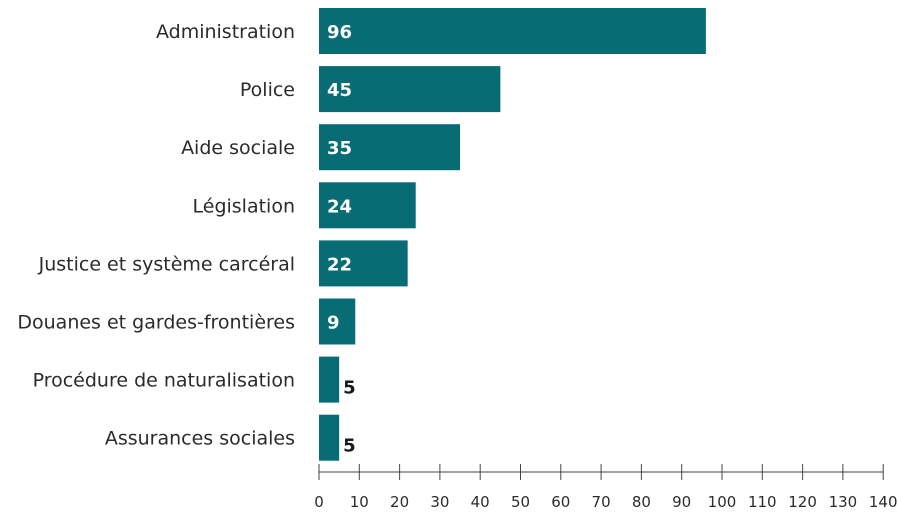 The image size is (897, 515). What do you see at coordinates (802, 502) in the screenshot?
I see `x-tick-label: 120` at bounding box center [802, 502].